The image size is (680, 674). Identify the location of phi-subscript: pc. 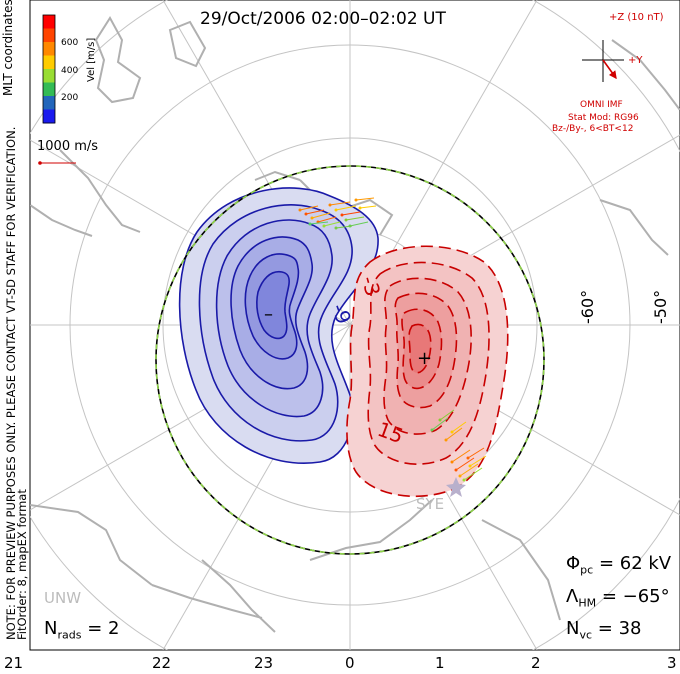
(587, 570).